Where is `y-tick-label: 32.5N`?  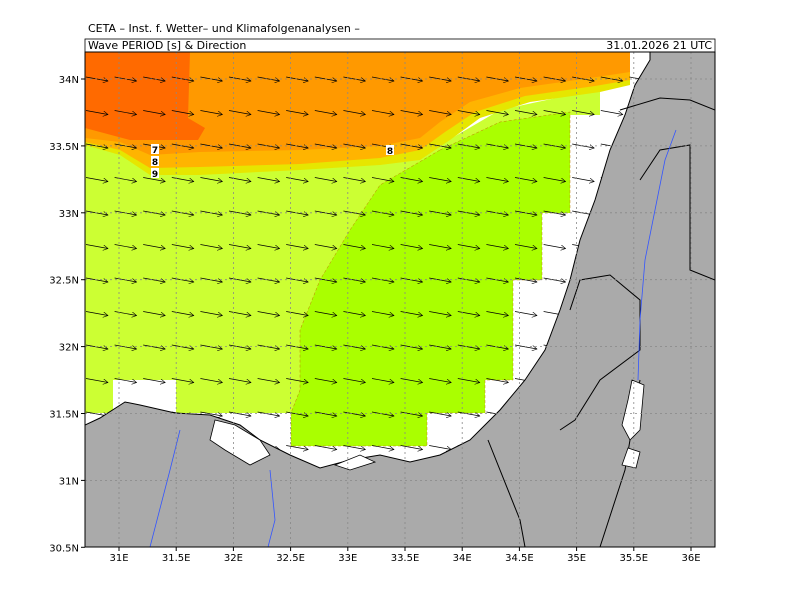 y-tick-label: 32.5N is located at coordinates (64, 281).